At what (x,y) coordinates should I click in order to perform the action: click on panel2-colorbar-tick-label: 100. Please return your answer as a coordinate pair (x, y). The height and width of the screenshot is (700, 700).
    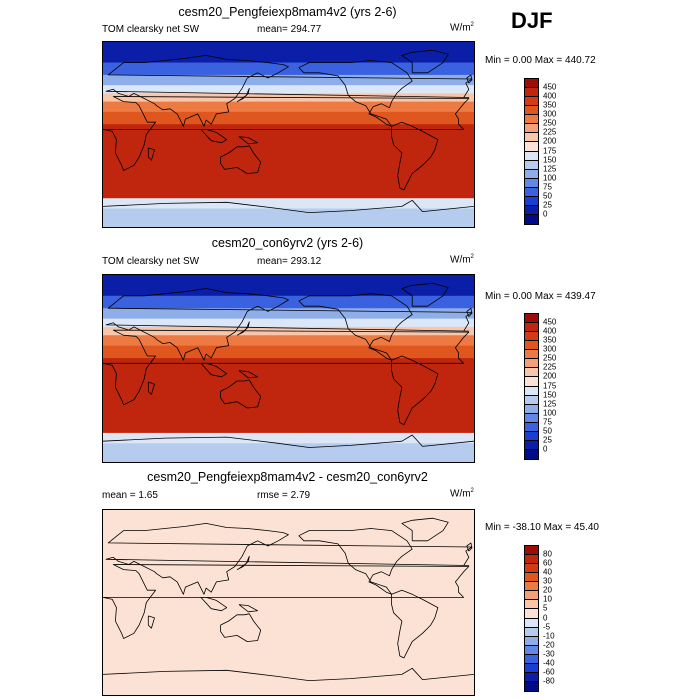
    Looking at the image, I should click on (550, 413).